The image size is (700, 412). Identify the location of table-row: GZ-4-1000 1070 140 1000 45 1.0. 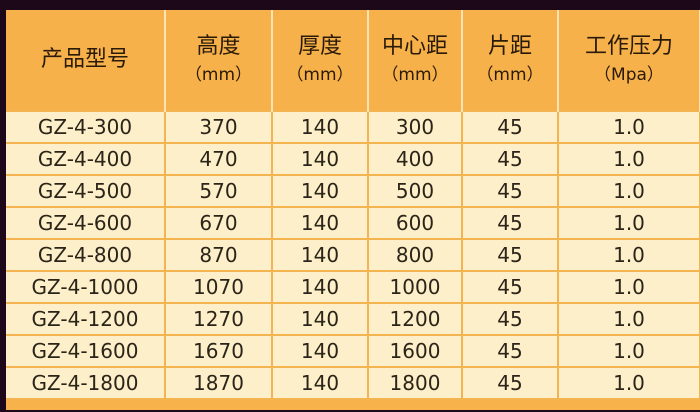
(353, 287).